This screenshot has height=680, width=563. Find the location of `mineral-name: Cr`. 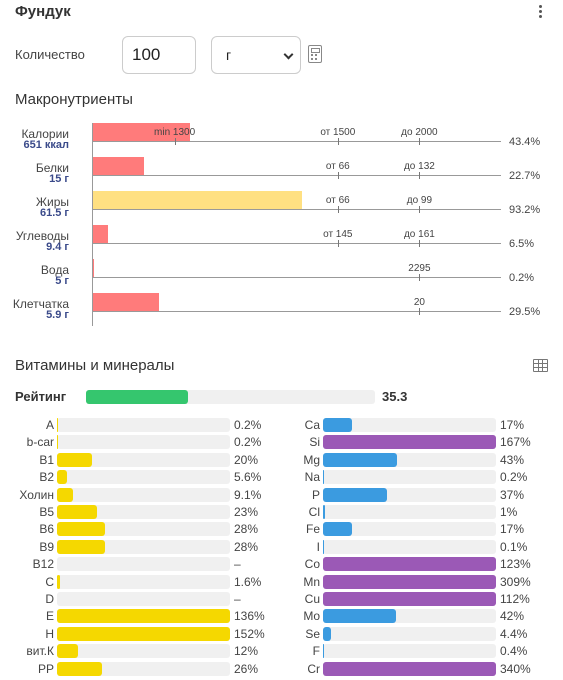

mineral-name: Cr is located at coordinates (313, 668).